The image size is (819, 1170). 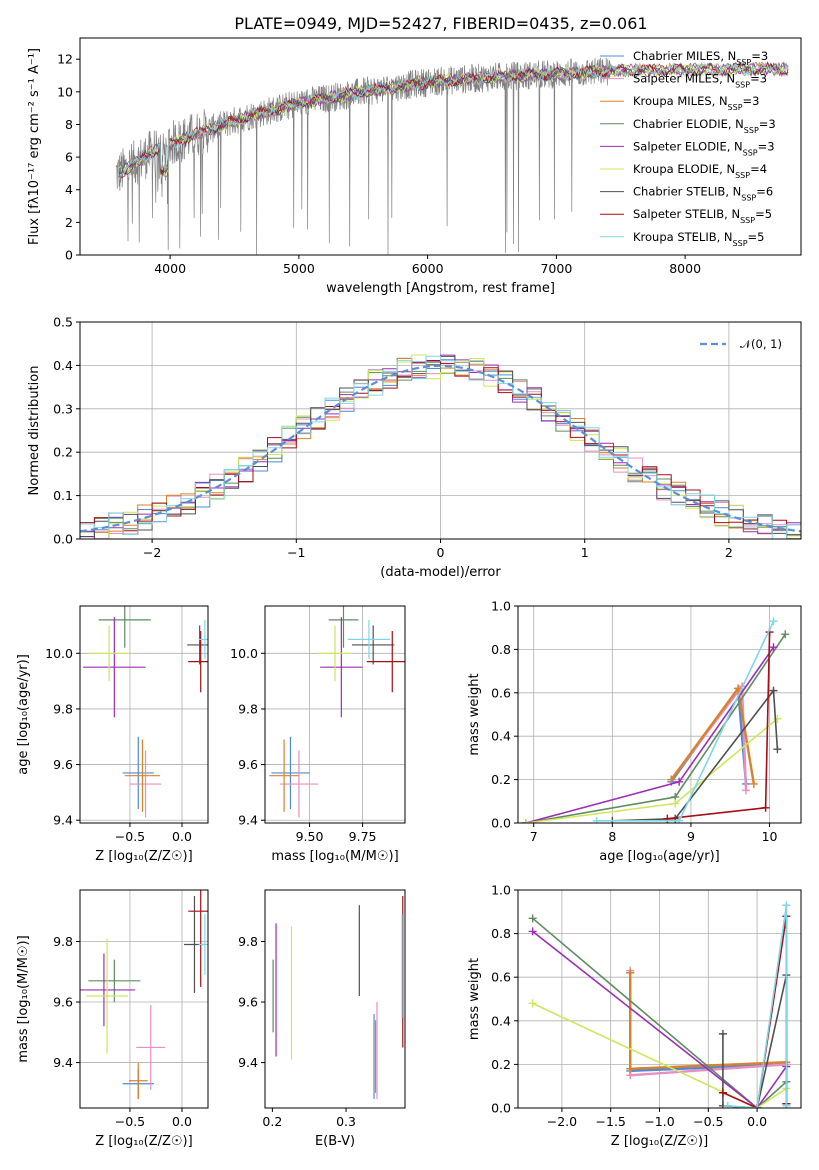 I want to click on legend-label: Chabrier STELIB, NSSP=6, so click(x=703, y=194).